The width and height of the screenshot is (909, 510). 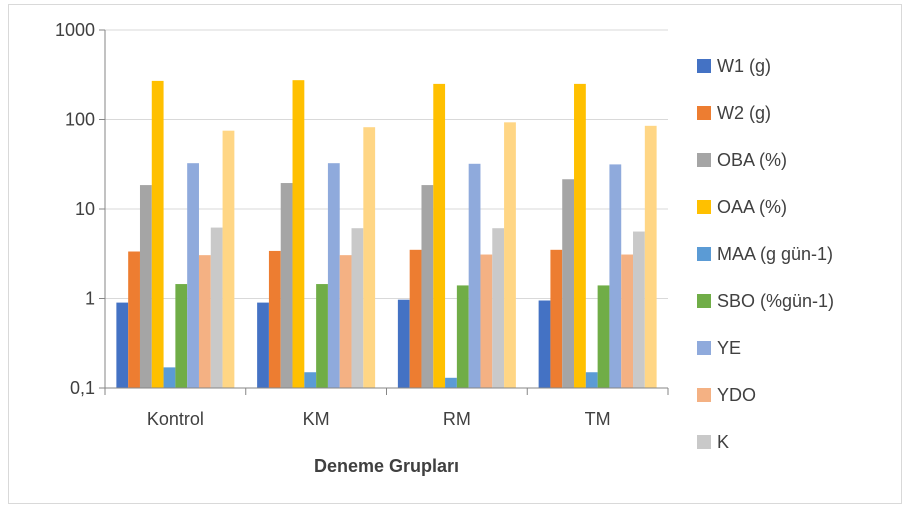 What do you see at coordinates (175, 419) in the screenshot?
I see `x-category-label: Kontrol` at bounding box center [175, 419].